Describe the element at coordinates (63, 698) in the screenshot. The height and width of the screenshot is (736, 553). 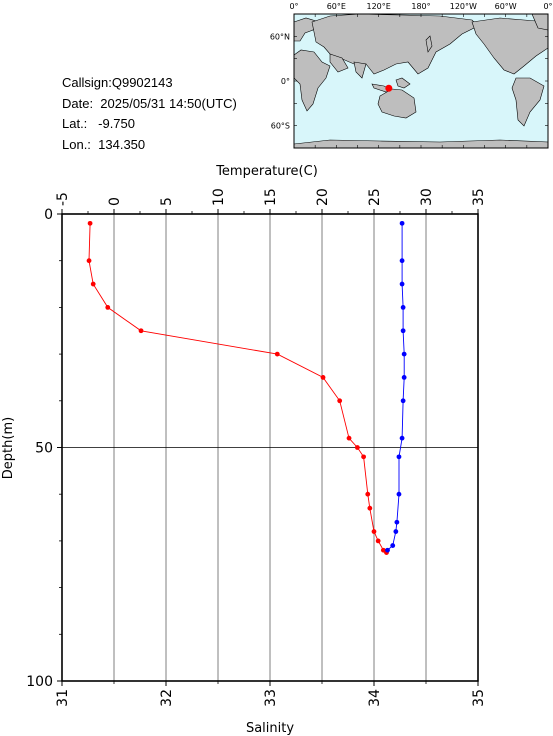
I see `salinity-tick-label: 31` at that location.